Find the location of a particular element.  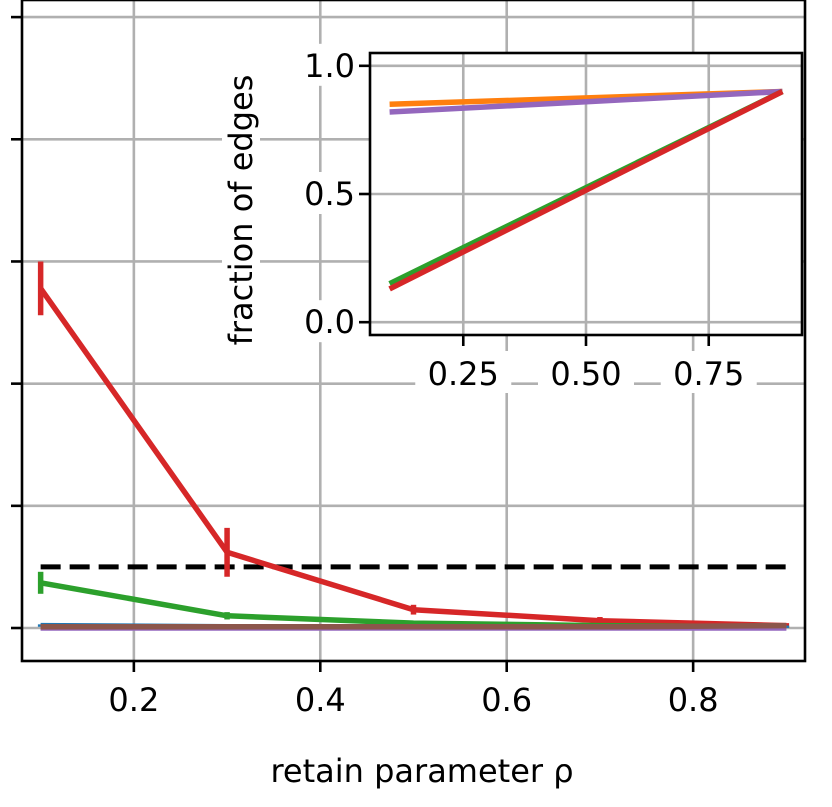

inset-y-axis-label: fraction of edges is located at coordinates (241, 210).